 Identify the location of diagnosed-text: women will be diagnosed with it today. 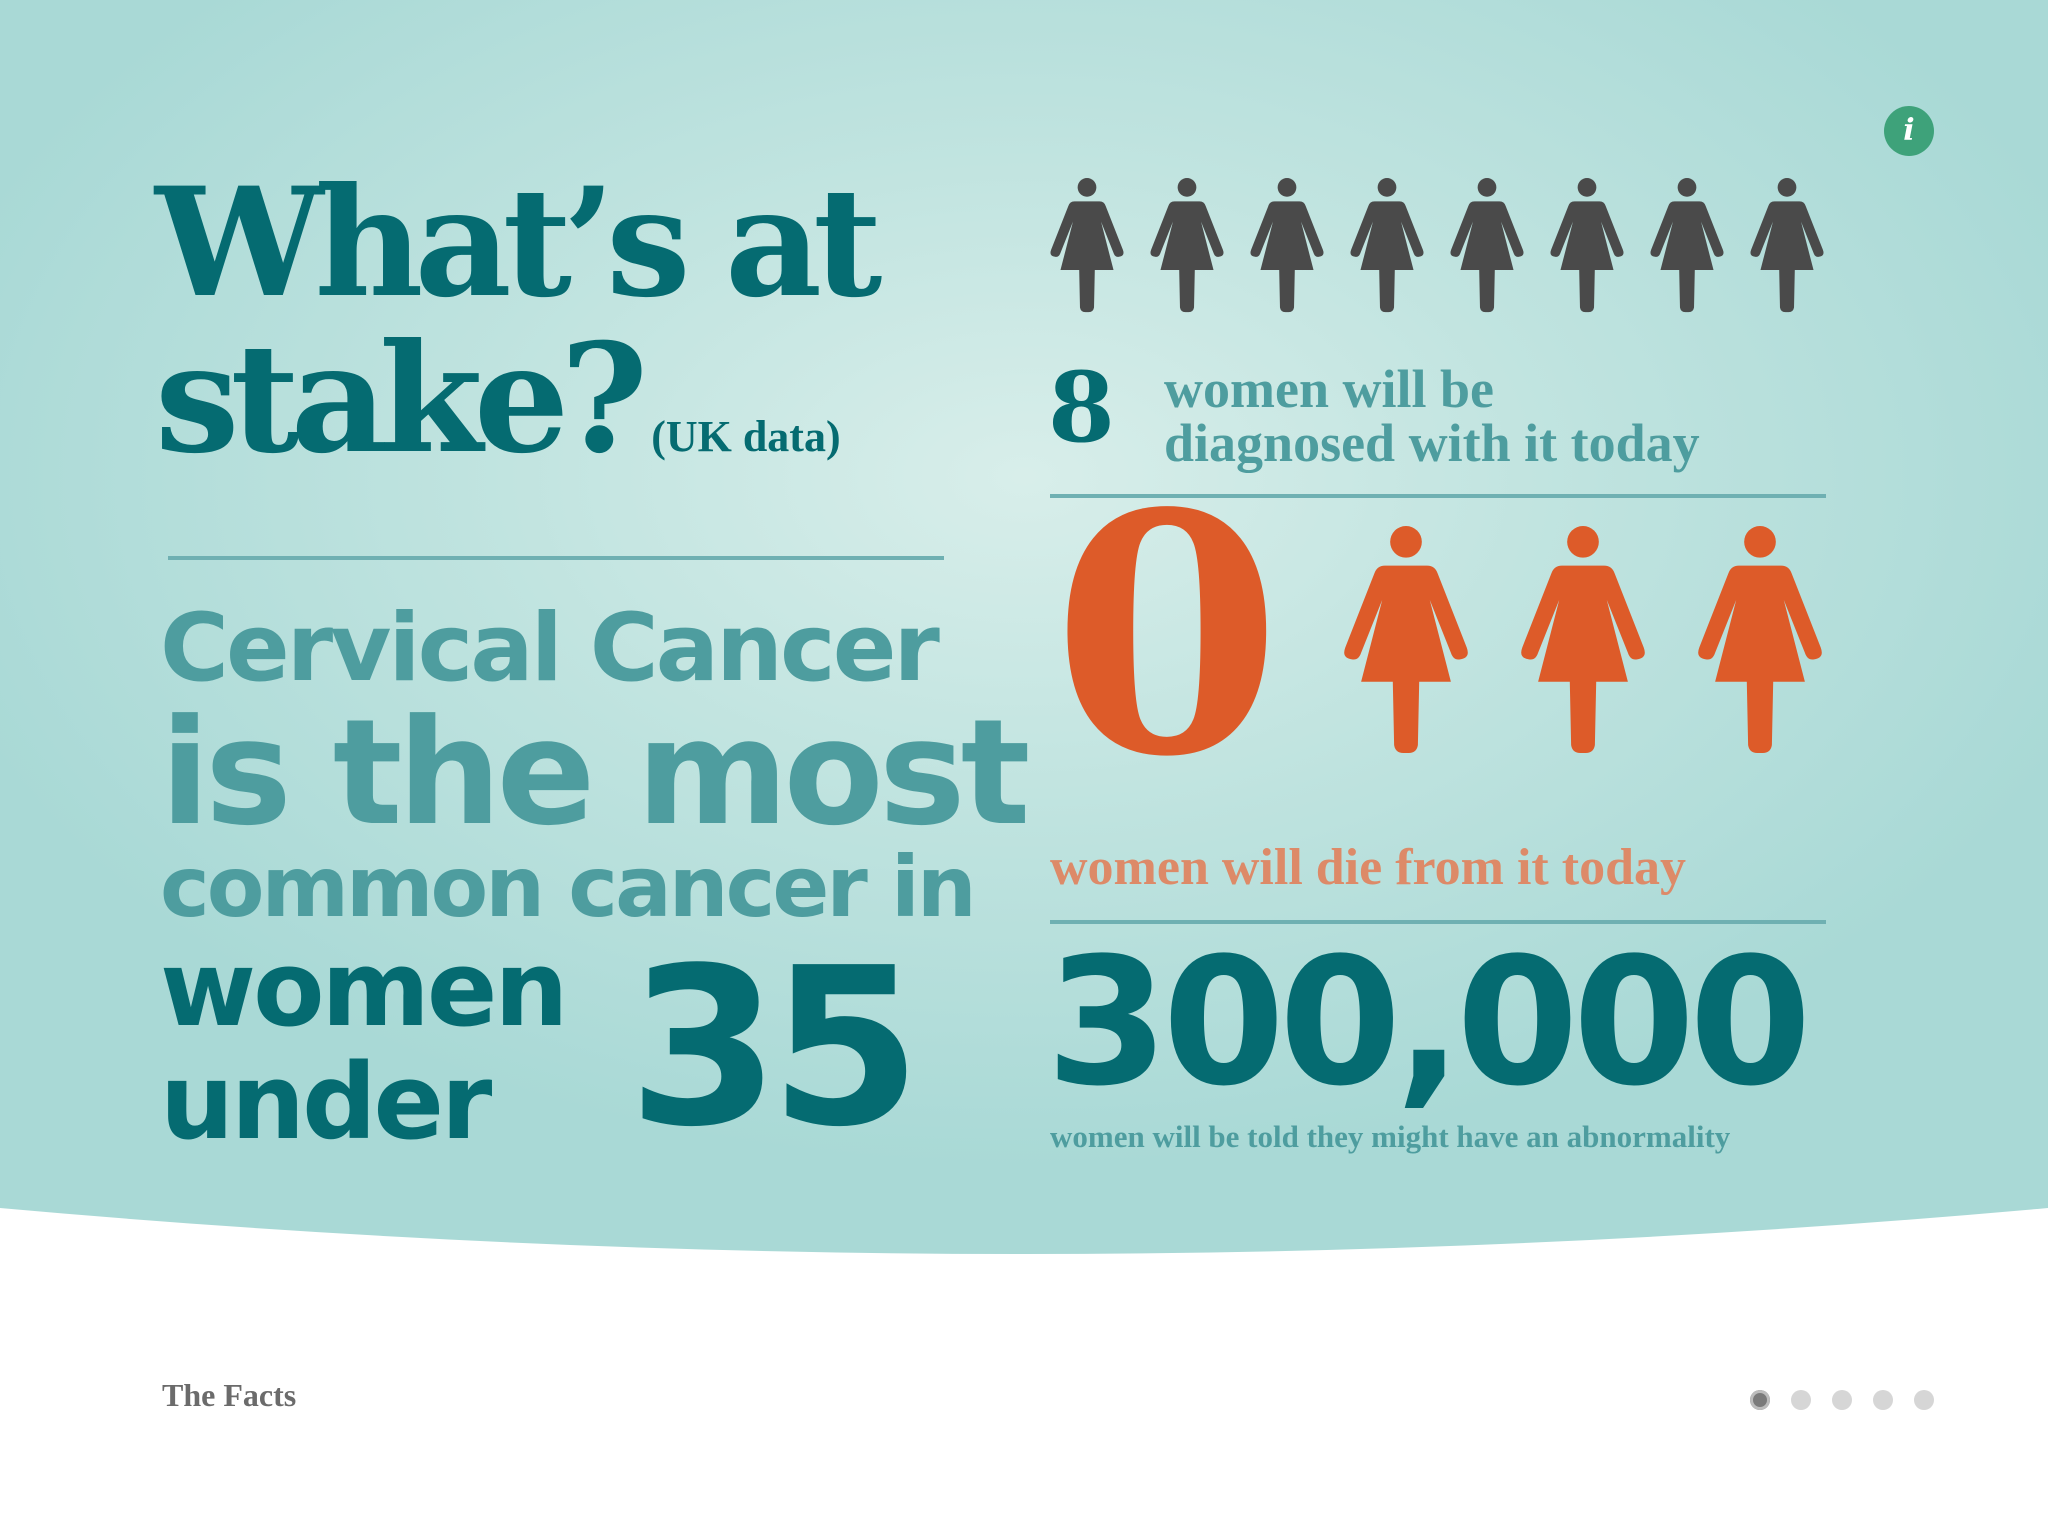
(1432, 416).